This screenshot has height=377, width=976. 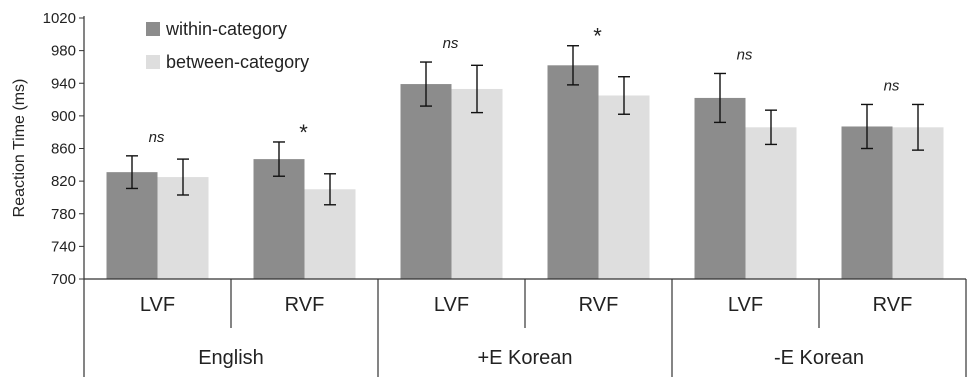 What do you see at coordinates (59, 18) in the screenshot?
I see `y-tick-label: 1020` at bounding box center [59, 18].